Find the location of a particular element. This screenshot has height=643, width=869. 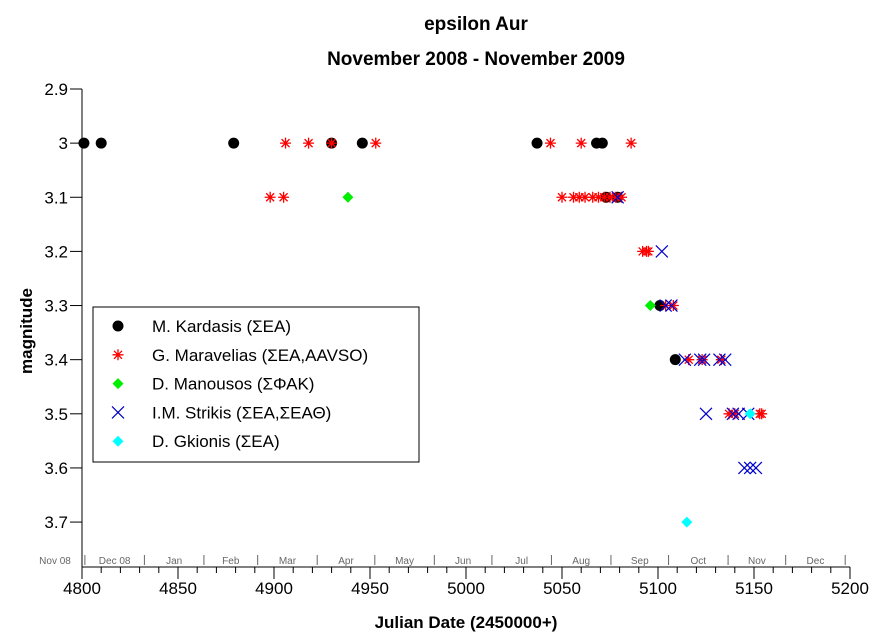

x-tick-label: 5100 is located at coordinates (658, 588).